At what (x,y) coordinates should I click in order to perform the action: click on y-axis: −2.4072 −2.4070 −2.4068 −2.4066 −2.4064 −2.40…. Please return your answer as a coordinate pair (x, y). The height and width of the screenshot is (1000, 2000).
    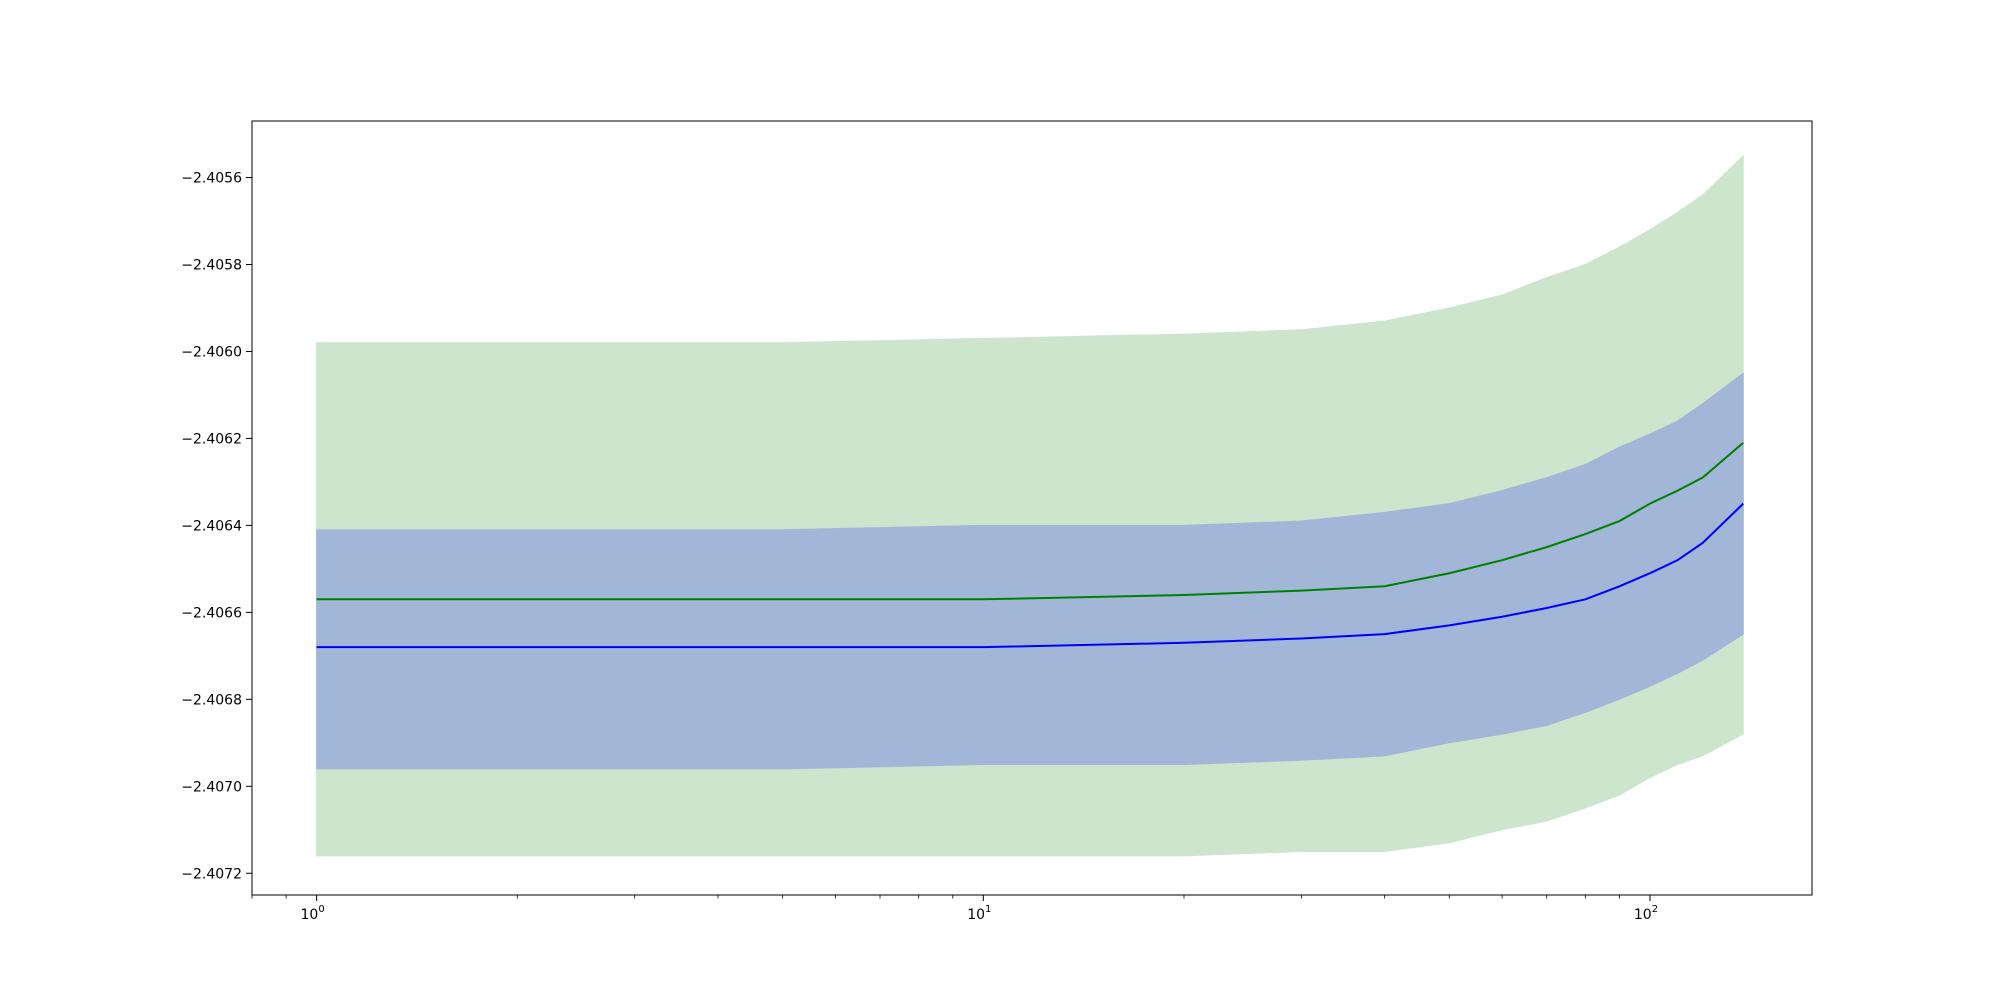
    Looking at the image, I should click on (216, 526).